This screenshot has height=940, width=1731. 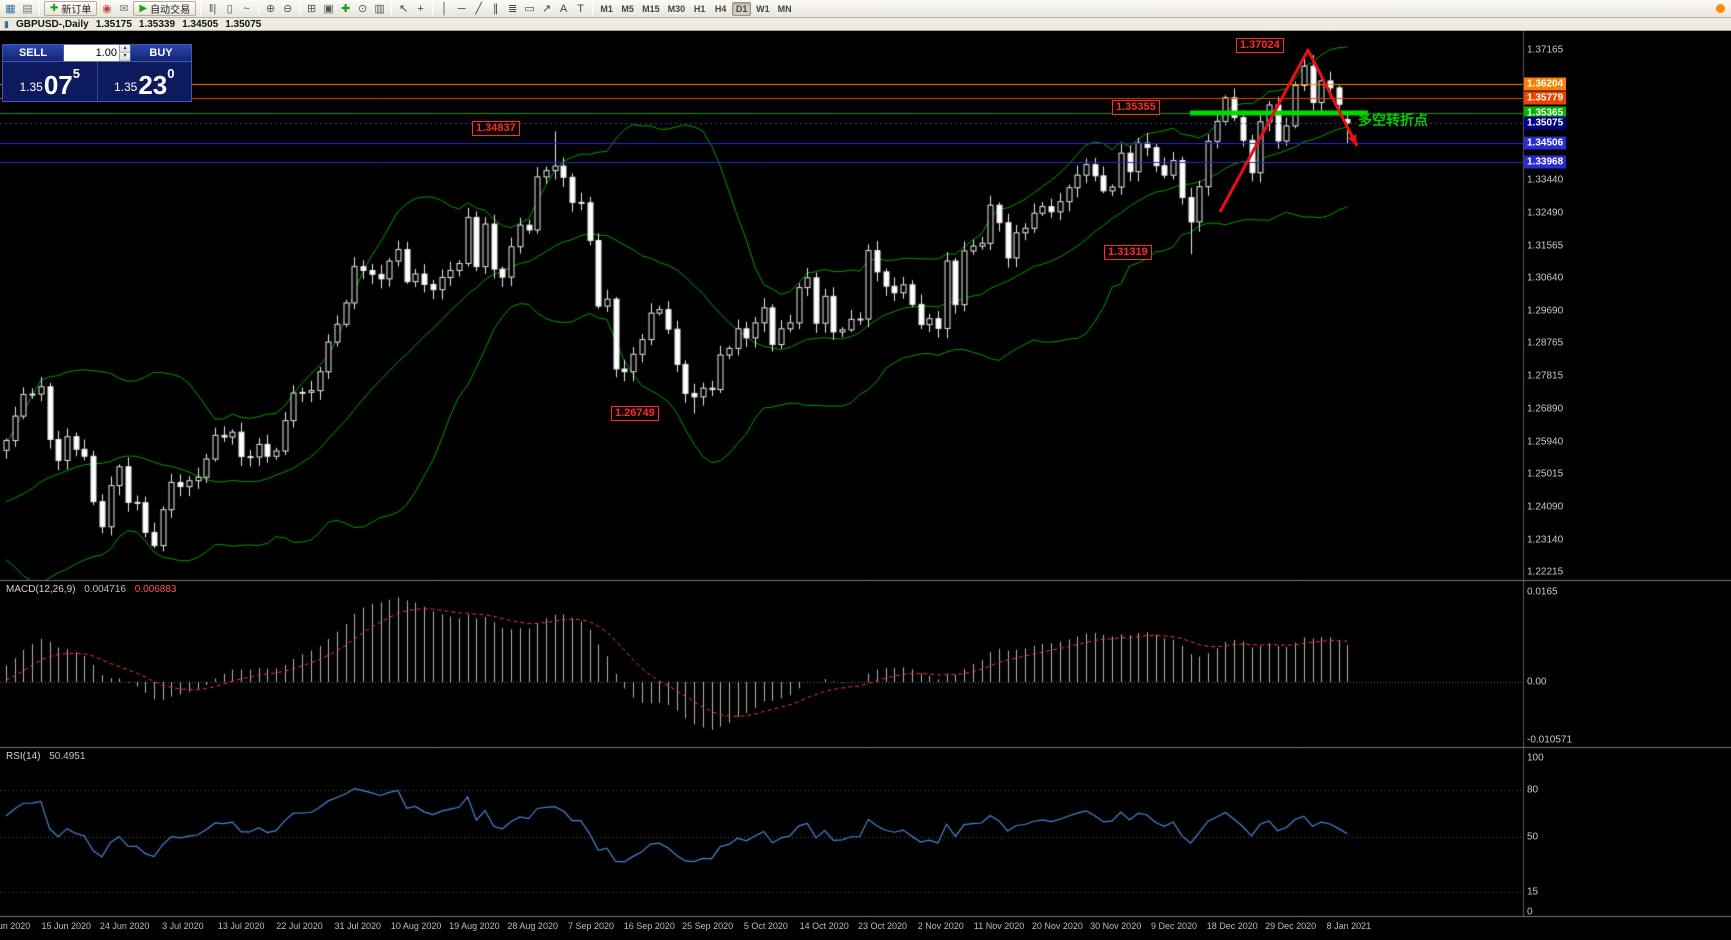 I want to click on buy-button: BUY, so click(x=161, y=53).